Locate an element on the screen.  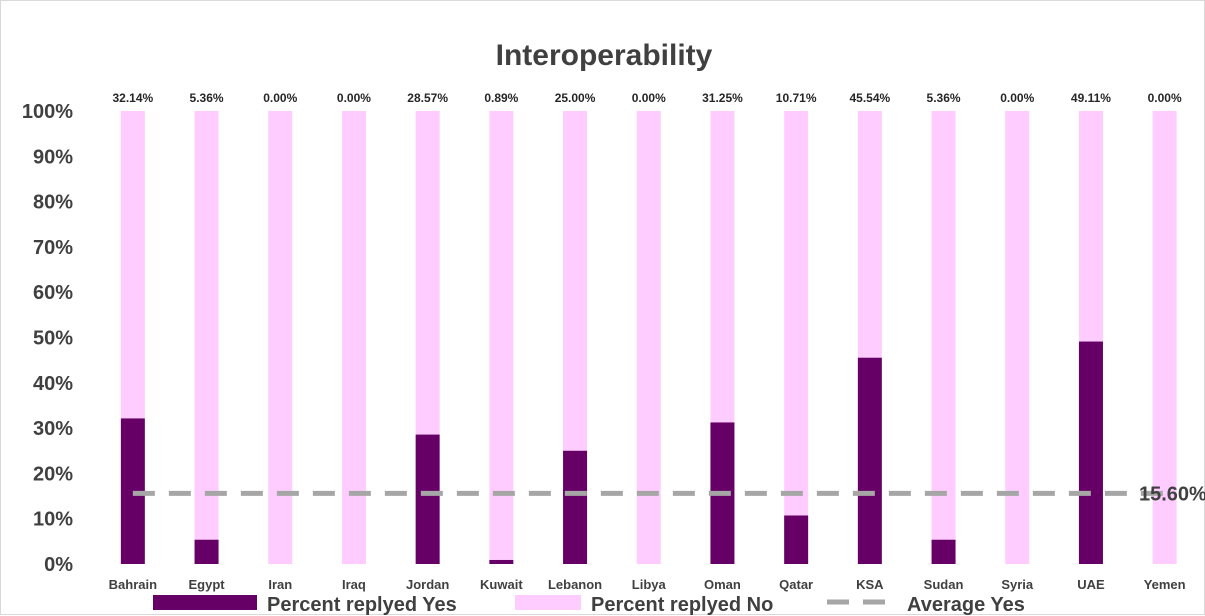
y-tick-label: 30% is located at coordinates (53, 429).